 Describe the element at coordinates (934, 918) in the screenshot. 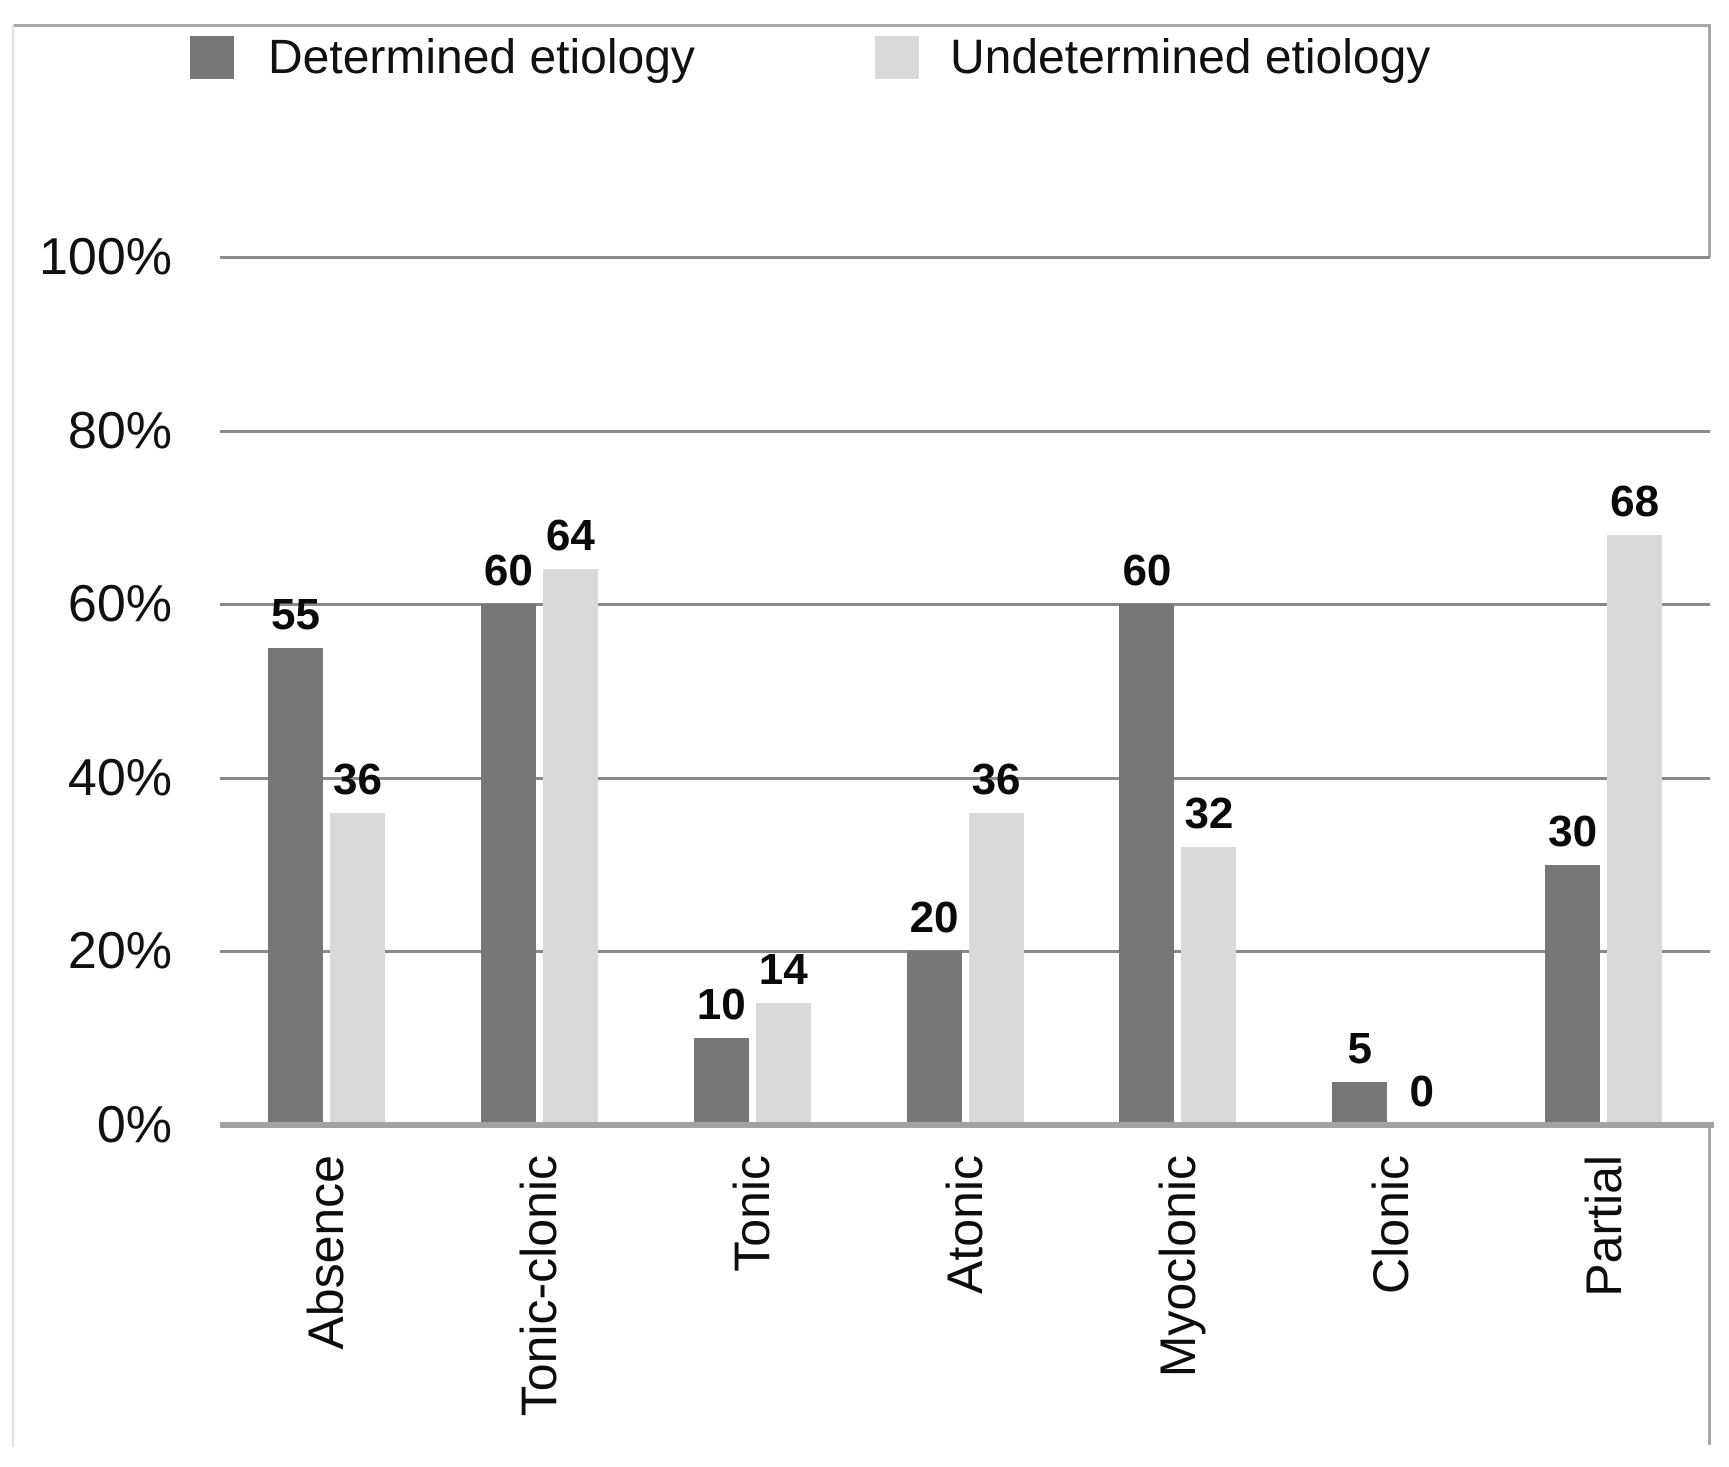

I see `value-label-determined-atonic: 20` at that location.